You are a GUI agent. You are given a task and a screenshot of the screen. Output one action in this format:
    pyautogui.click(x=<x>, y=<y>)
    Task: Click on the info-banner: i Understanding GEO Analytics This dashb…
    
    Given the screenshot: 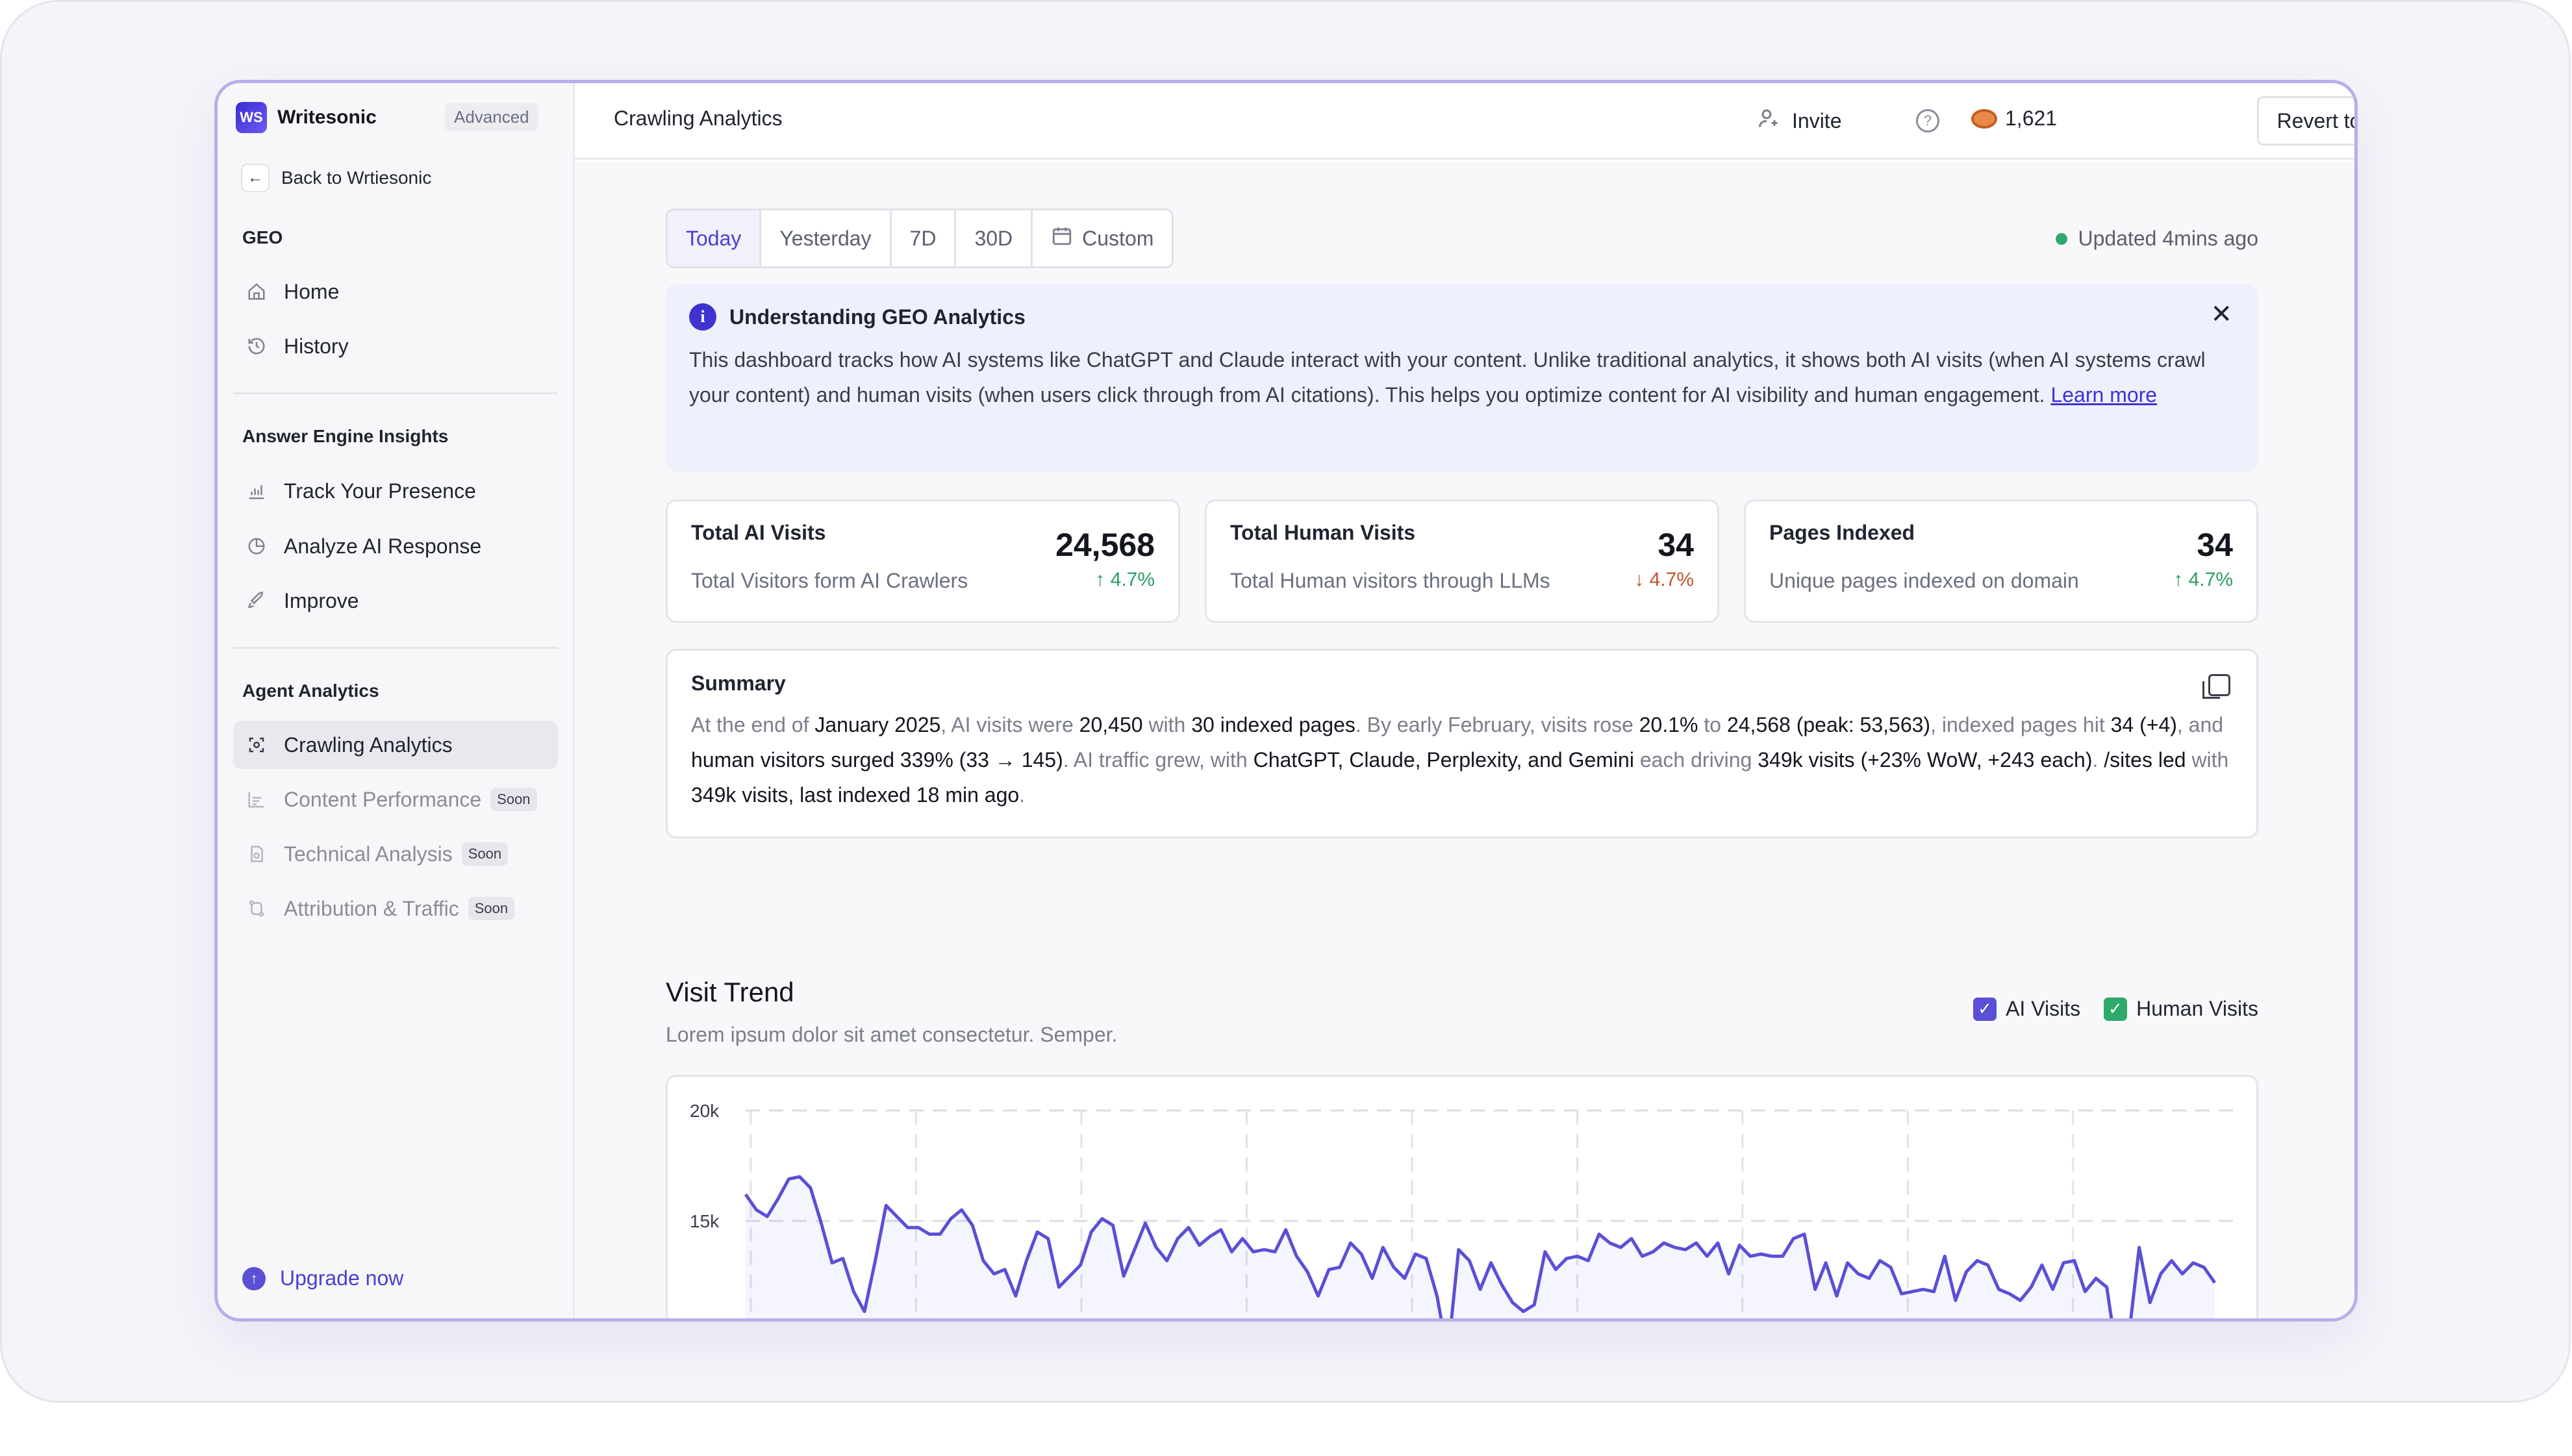 What is the action you would take?
    pyautogui.click(x=1462, y=378)
    